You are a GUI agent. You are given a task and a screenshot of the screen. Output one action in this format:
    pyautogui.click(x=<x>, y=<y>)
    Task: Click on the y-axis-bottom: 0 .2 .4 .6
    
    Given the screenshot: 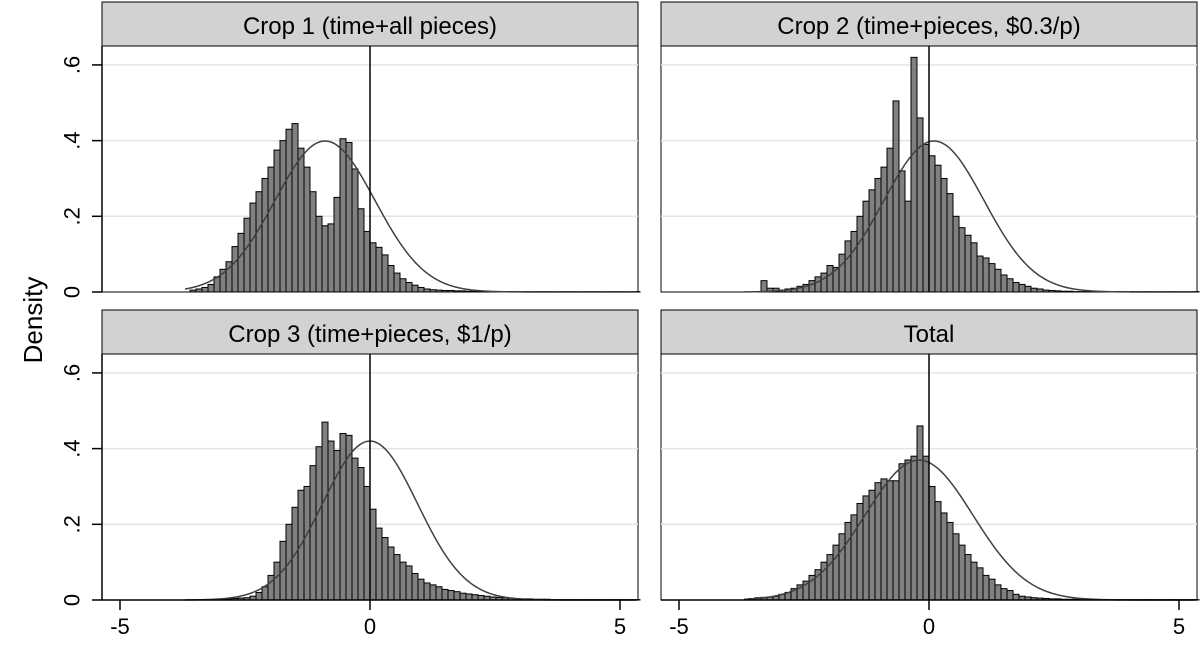 What is the action you would take?
    pyautogui.click(x=81, y=480)
    